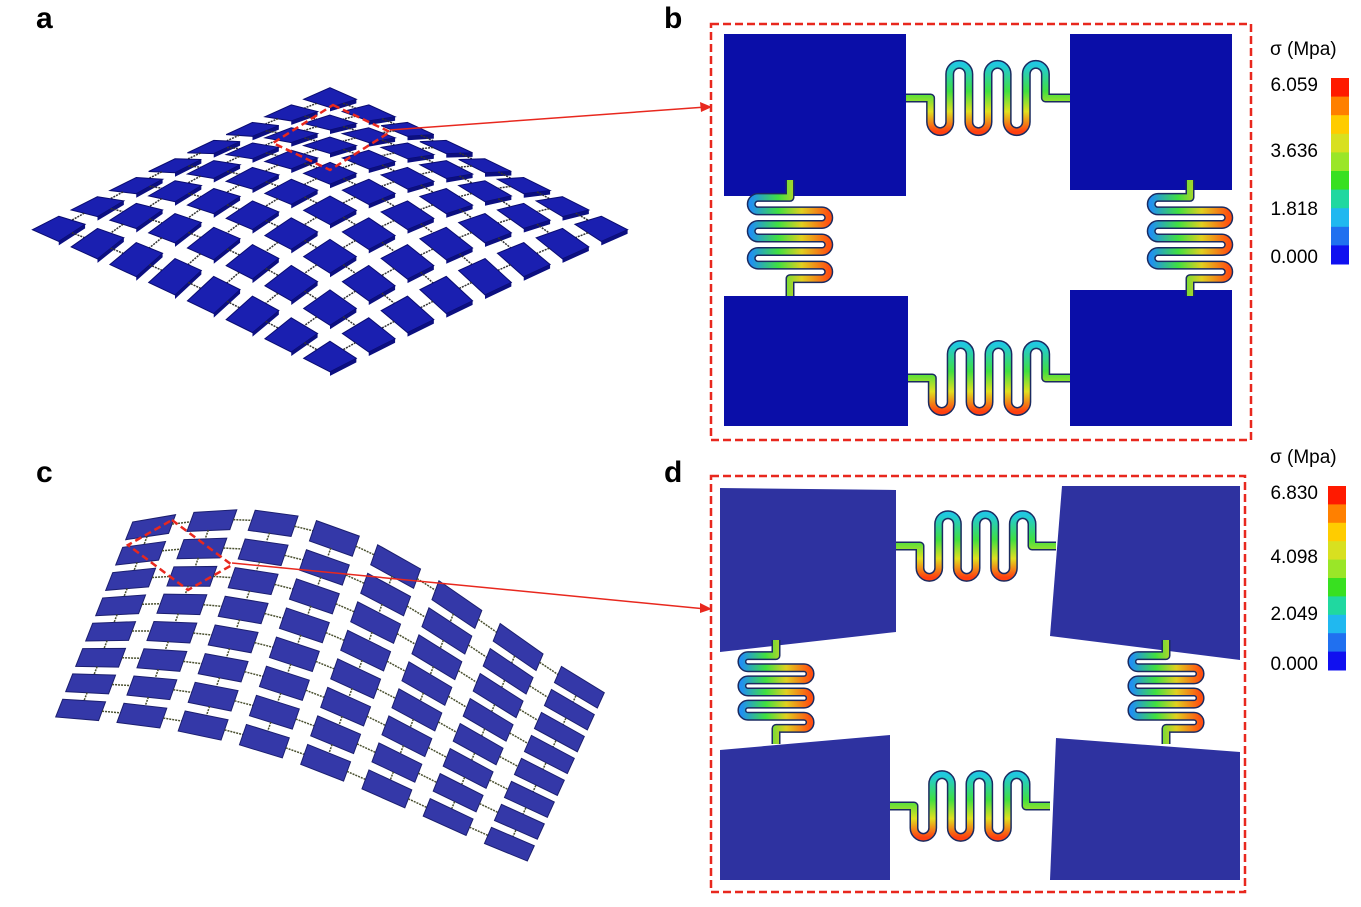 The image size is (1361, 907). I want to click on colorbar-b-tick-1: 1.818, so click(1294, 209).